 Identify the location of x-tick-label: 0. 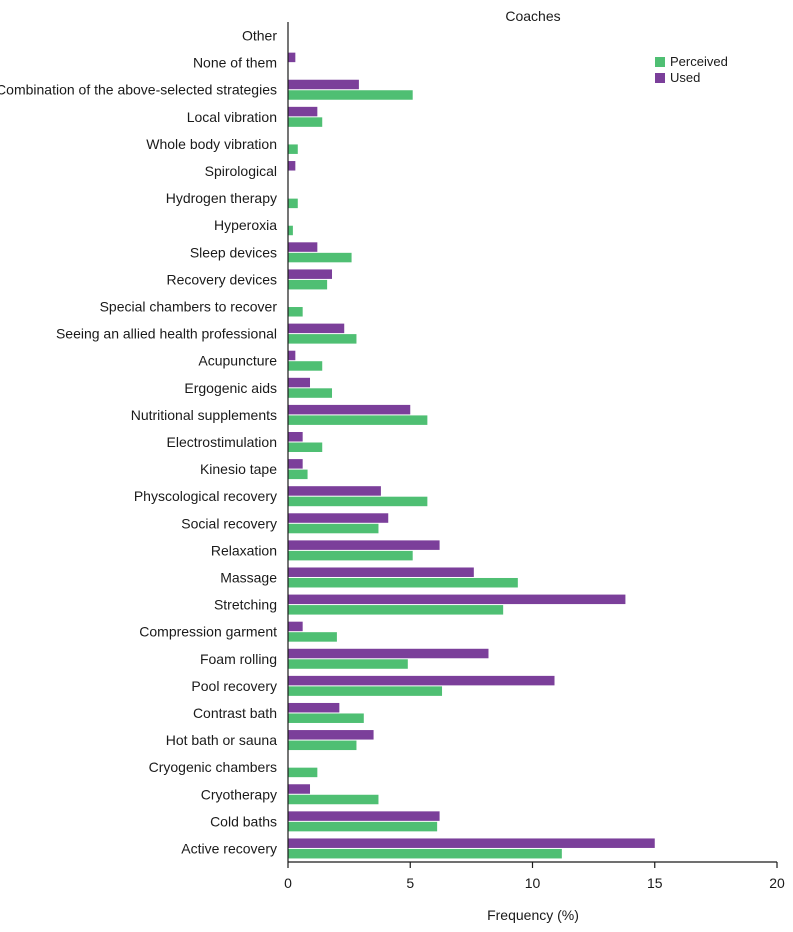
(288, 883).